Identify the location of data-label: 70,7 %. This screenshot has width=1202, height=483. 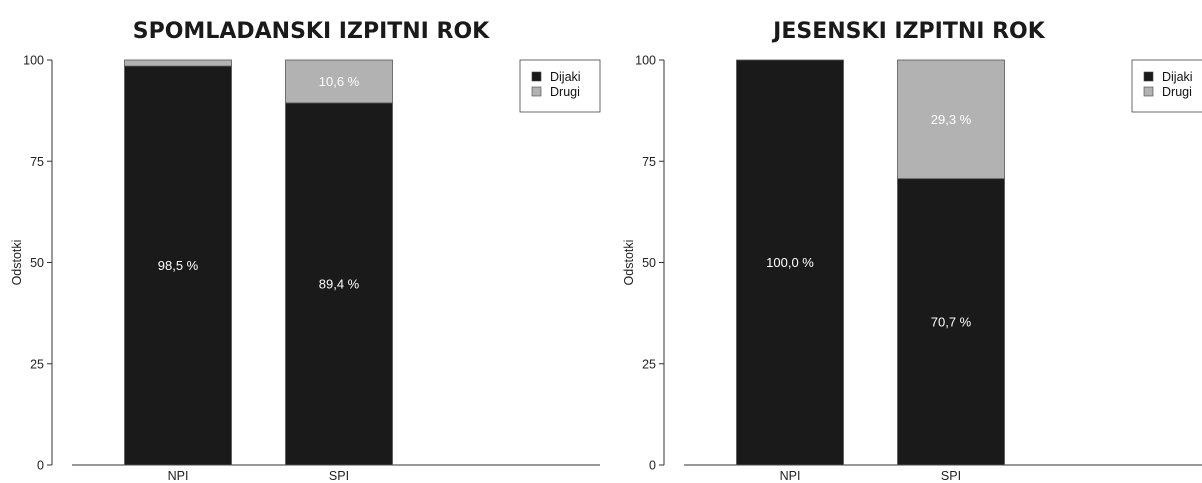
(951, 321).